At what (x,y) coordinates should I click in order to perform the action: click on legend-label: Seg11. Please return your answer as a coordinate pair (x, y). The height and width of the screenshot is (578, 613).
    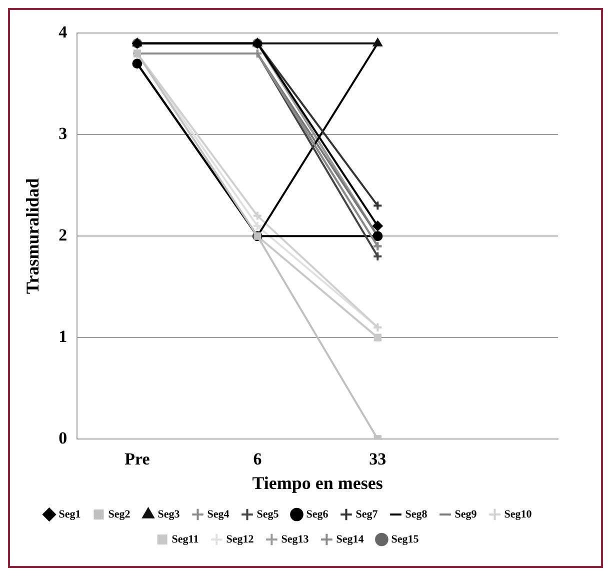
    Looking at the image, I should click on (185, 539).